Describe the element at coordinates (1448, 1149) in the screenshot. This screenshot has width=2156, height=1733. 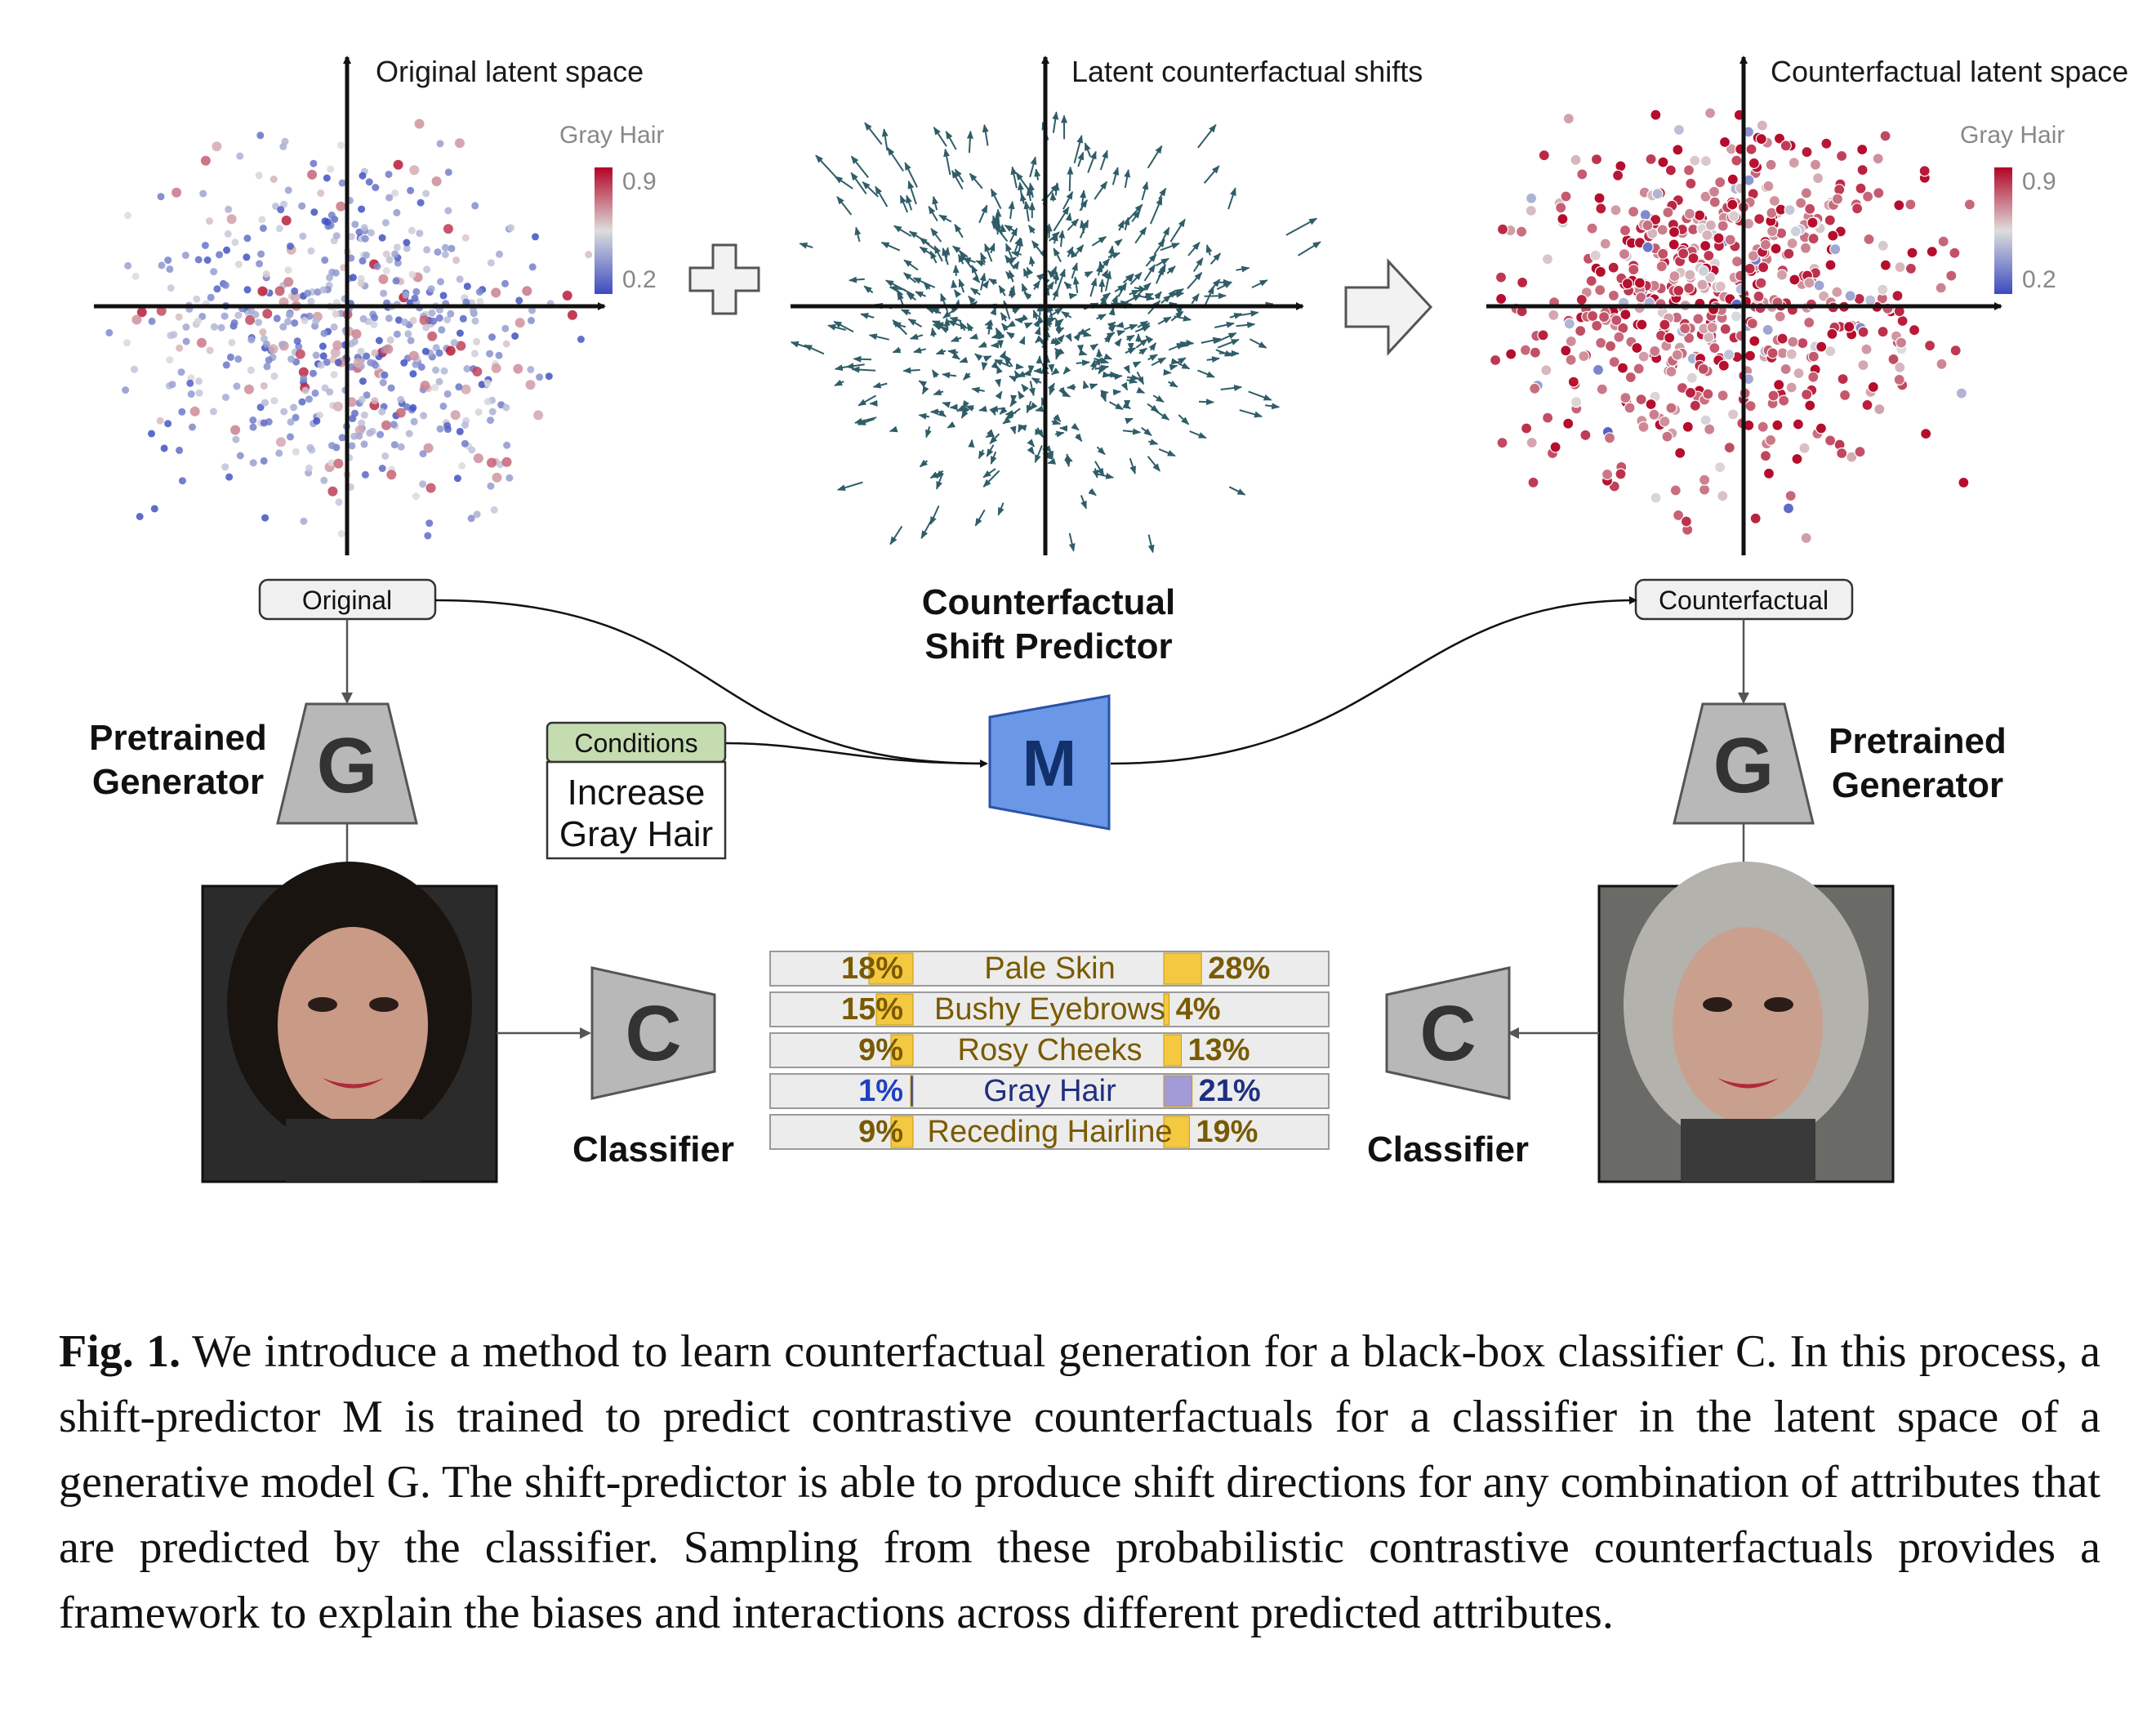
I see `classifier-label-right: Classifier` at that location.